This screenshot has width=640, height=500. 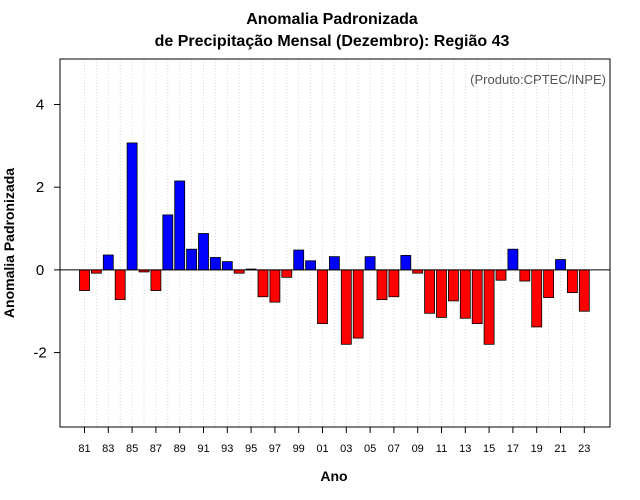 I want to click on bar-1987, so click(x=156, y=280).